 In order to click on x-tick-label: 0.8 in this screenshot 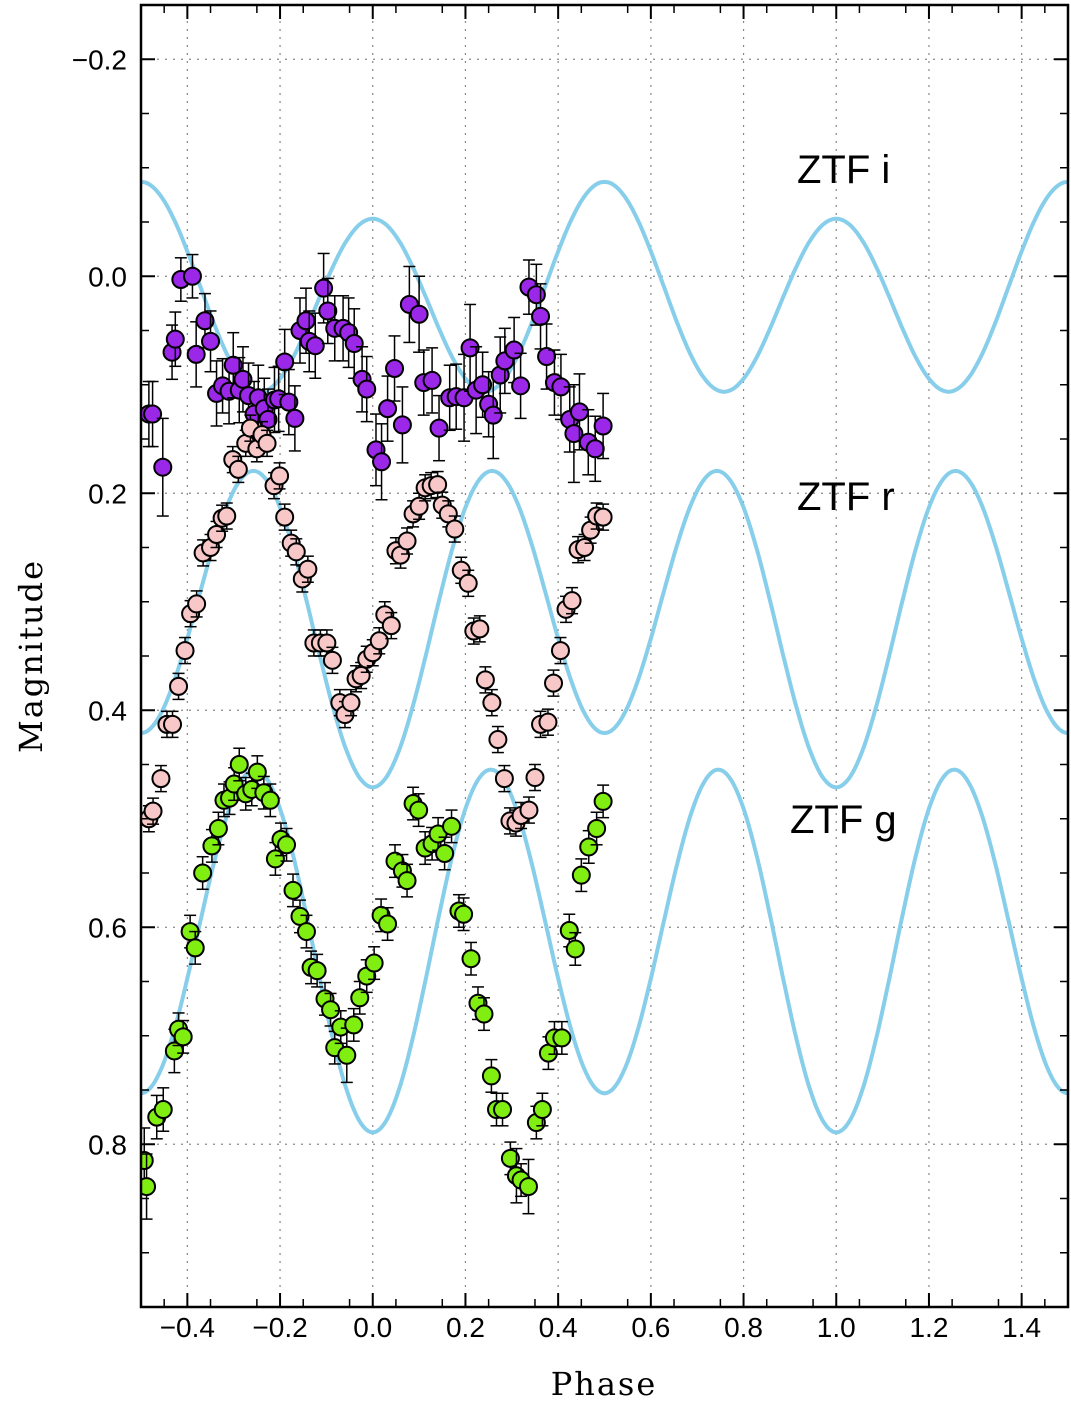, I will do `click(743, 1327)`.